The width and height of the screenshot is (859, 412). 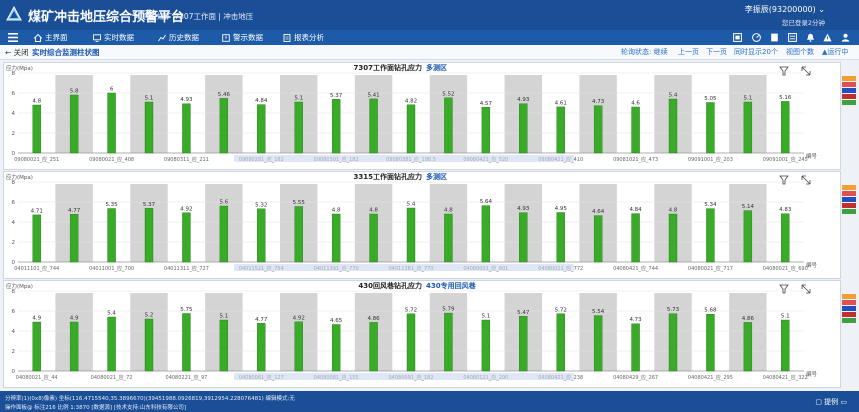 What do you see at coordinates (74, 211) in the screenshot?
I see `bar-value-label: 4.77` at bounding box center [74, 211].